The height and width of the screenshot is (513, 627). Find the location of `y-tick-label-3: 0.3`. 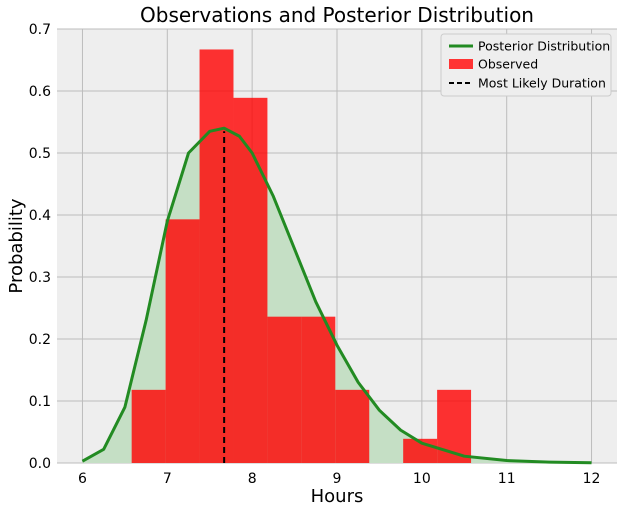

y-tick-label-3: 0.3 is located at coordinates (40, 278).